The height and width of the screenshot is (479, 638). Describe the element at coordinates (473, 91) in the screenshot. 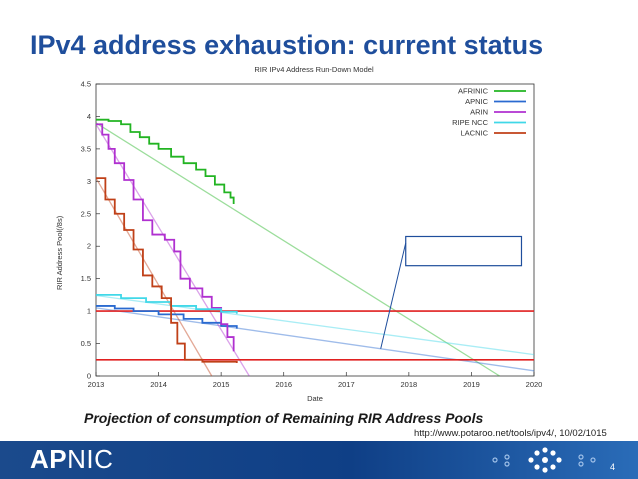

I see `legend-label: AFRINIC` at that location.